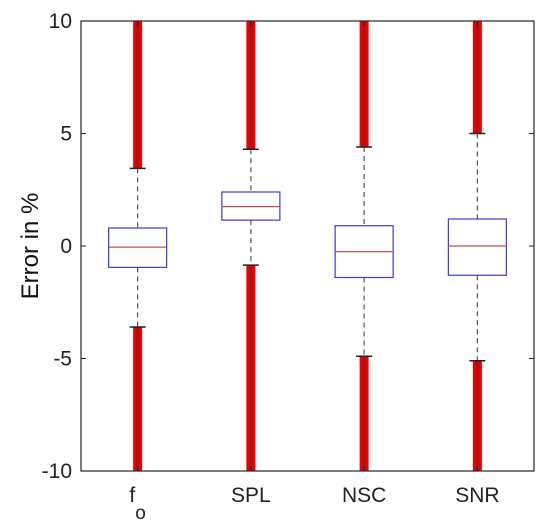  I want to click on y-tick-label: 0, so click(66, 246).